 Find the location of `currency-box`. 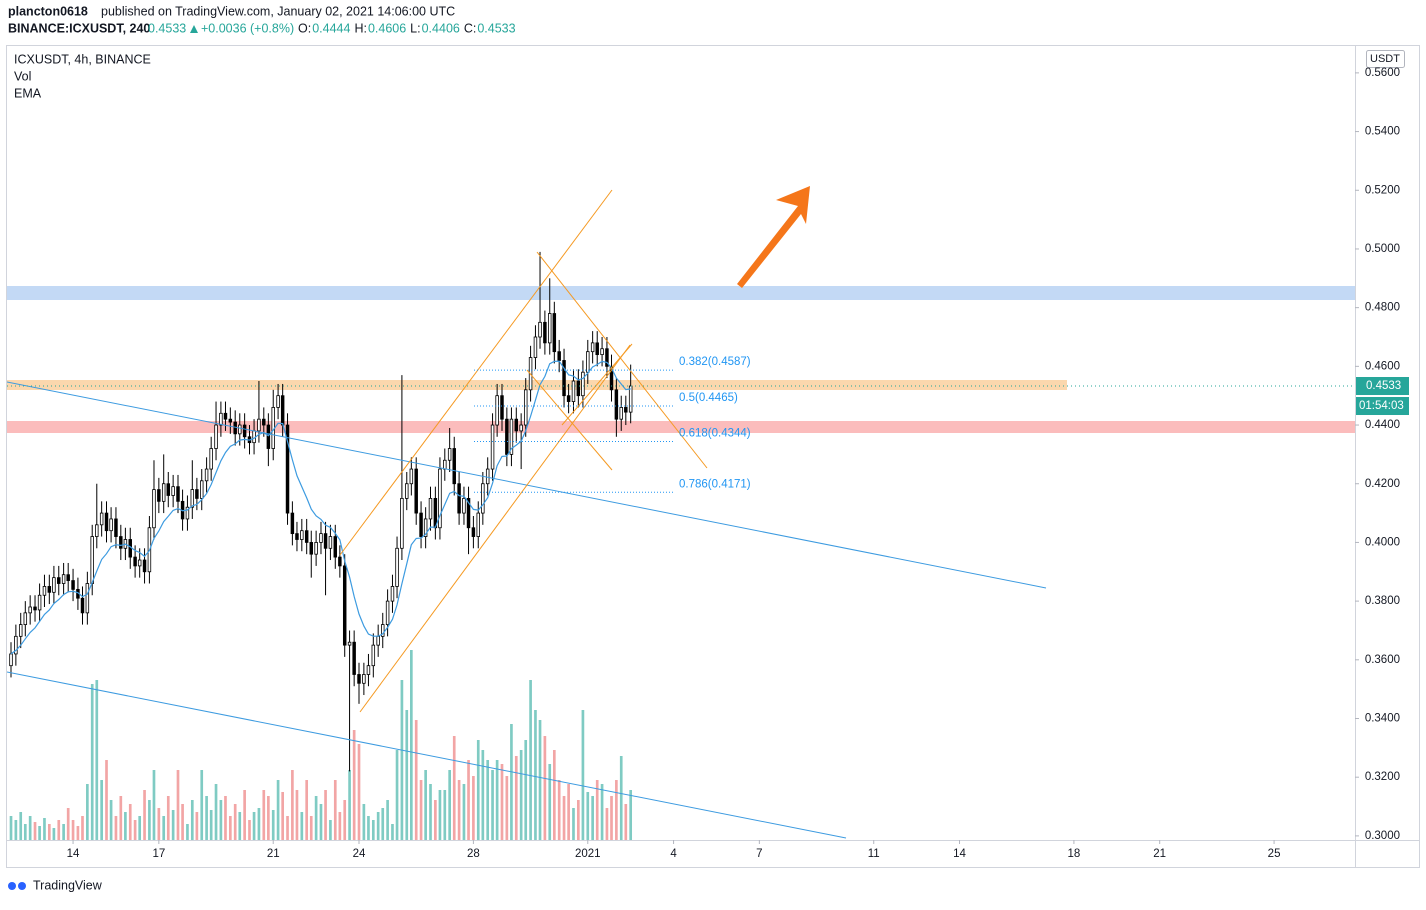

currency-box is located at coordinates (1385, 59).